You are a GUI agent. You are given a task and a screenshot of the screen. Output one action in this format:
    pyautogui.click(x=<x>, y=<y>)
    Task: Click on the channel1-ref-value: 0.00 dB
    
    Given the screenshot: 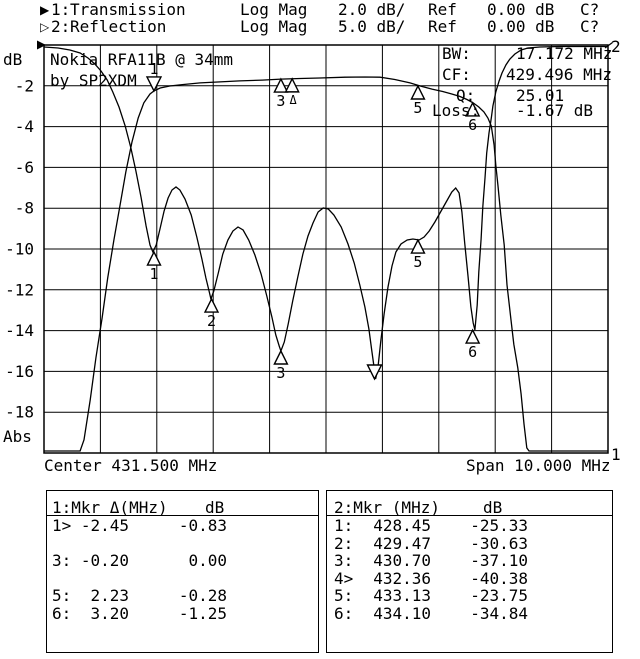 What is the action you would take?
    pyautogui.click(x=521, y=9)
    